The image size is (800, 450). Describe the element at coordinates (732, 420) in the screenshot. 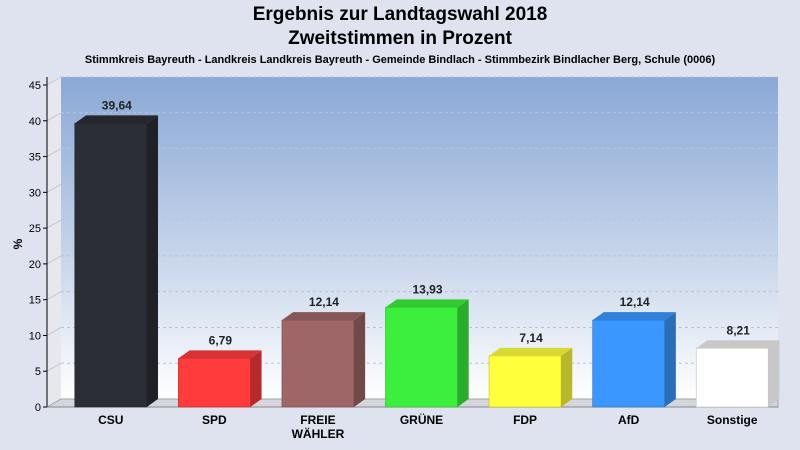

I see `x-tick-label: Sonstige` at that location.